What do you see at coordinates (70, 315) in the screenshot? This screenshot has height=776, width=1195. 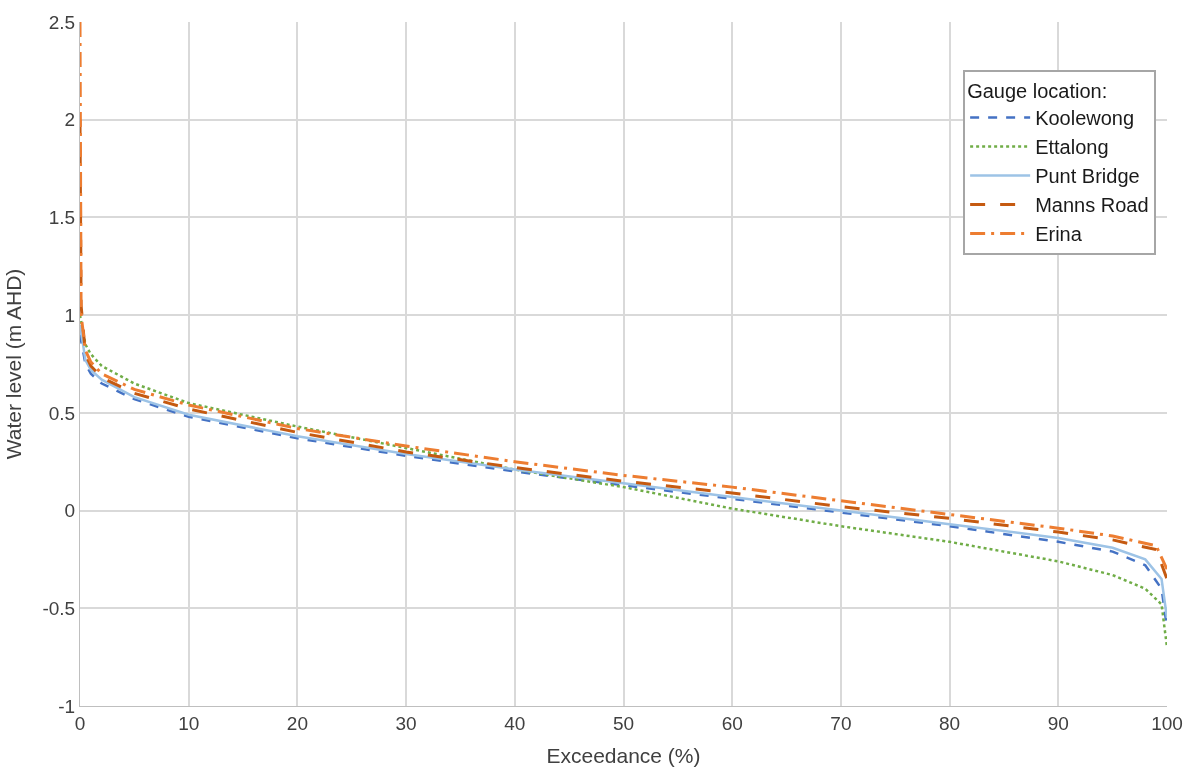 I see `y-tick-label: 1` at bounding box center [70, 315].